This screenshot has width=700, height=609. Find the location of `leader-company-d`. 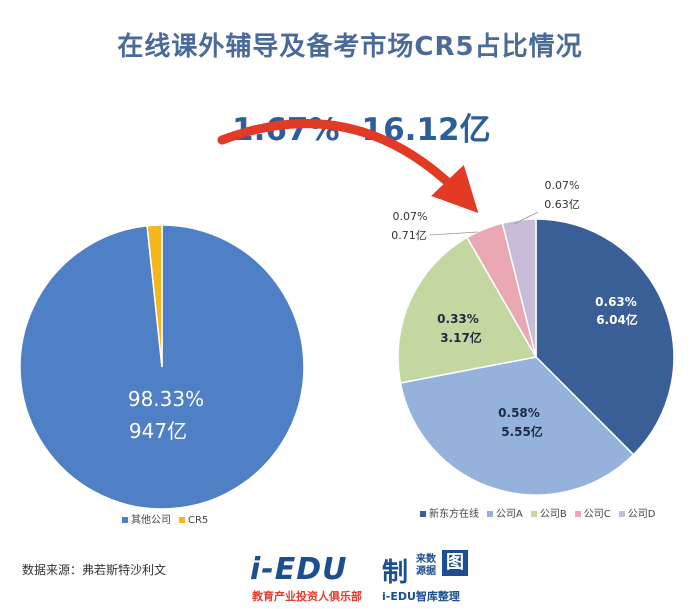

leader-company-d is located at coordinates (526, 218).